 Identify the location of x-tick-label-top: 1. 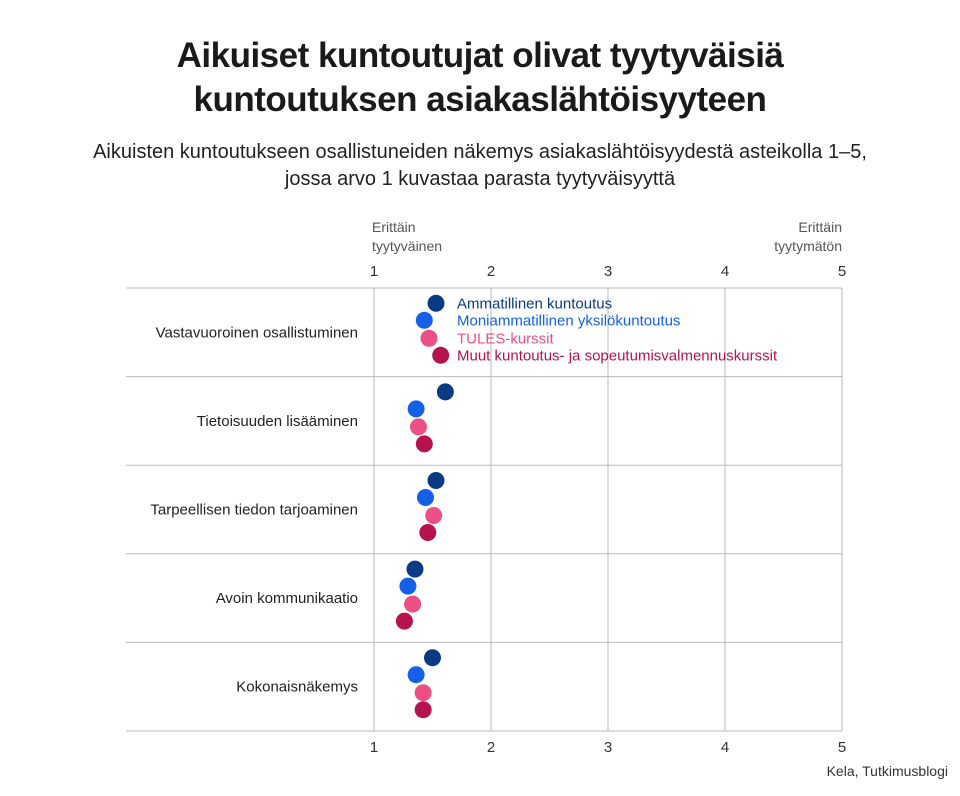
(374, 271).